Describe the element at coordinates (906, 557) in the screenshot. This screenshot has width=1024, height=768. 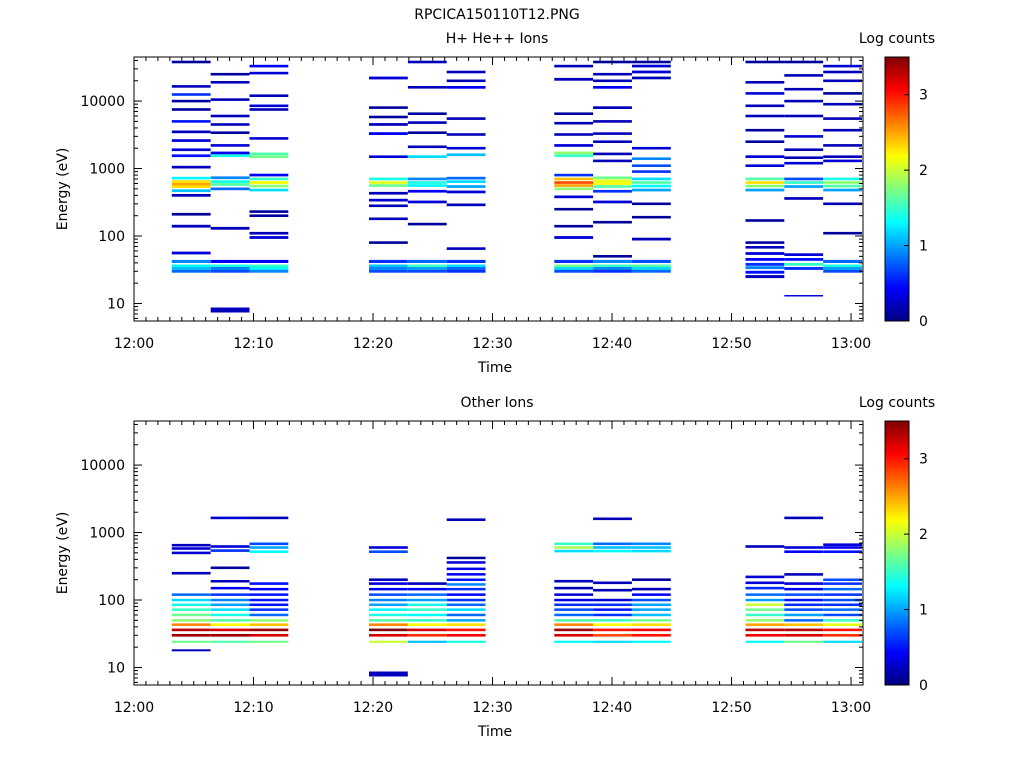
I see `colorbar: 0 1 2 3` at that location.